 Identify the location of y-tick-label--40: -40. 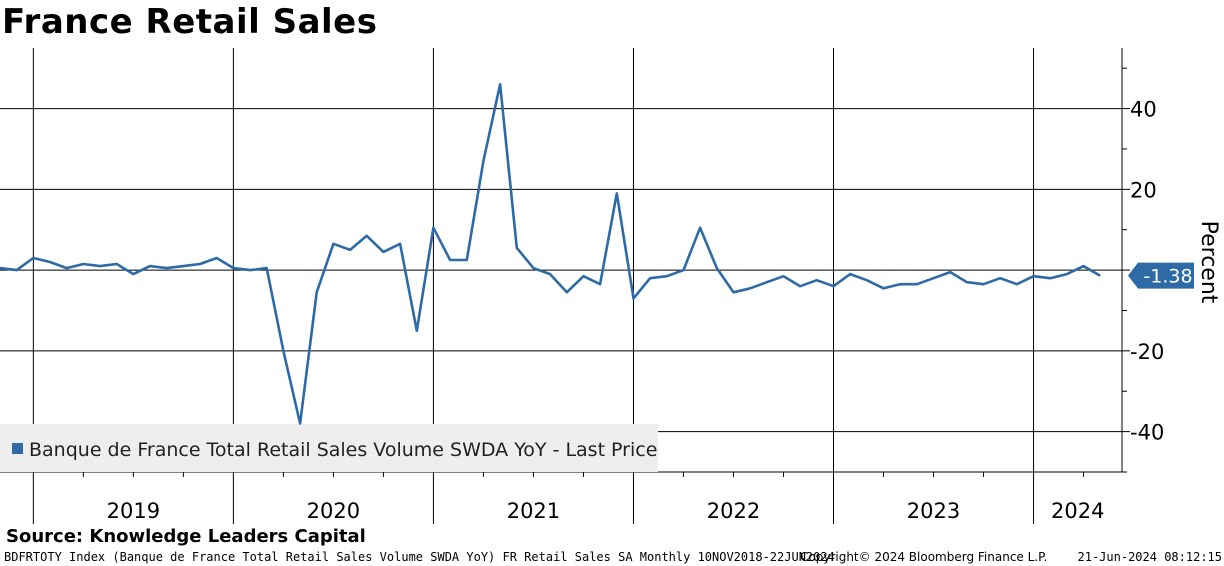
(1147, 433).